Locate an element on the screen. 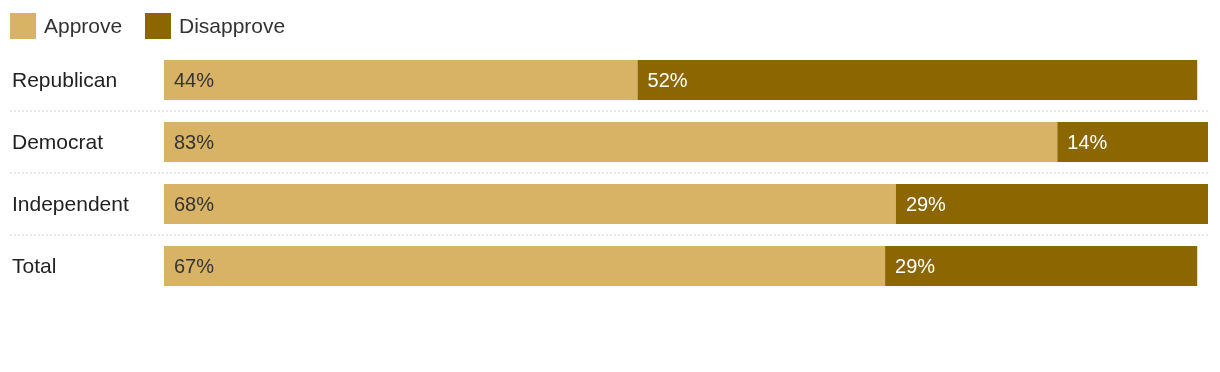 This screenshot has width=1220, height=372. y-tick-label: Republican is located at coordinates (65, 79).